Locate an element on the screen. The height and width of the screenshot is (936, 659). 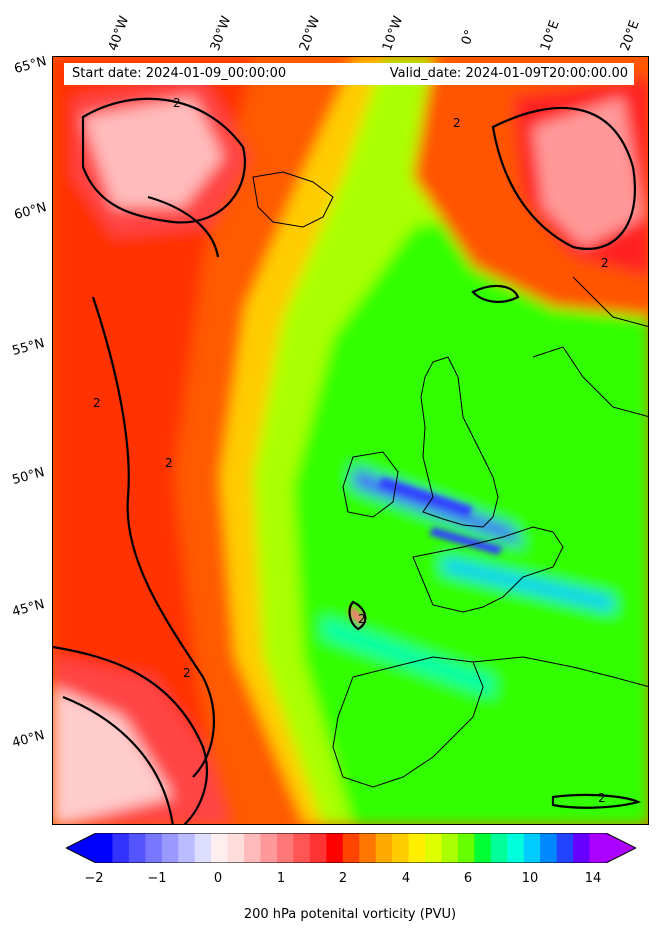
lat-label-60n: 60°N is located at coordinates (30, 211).